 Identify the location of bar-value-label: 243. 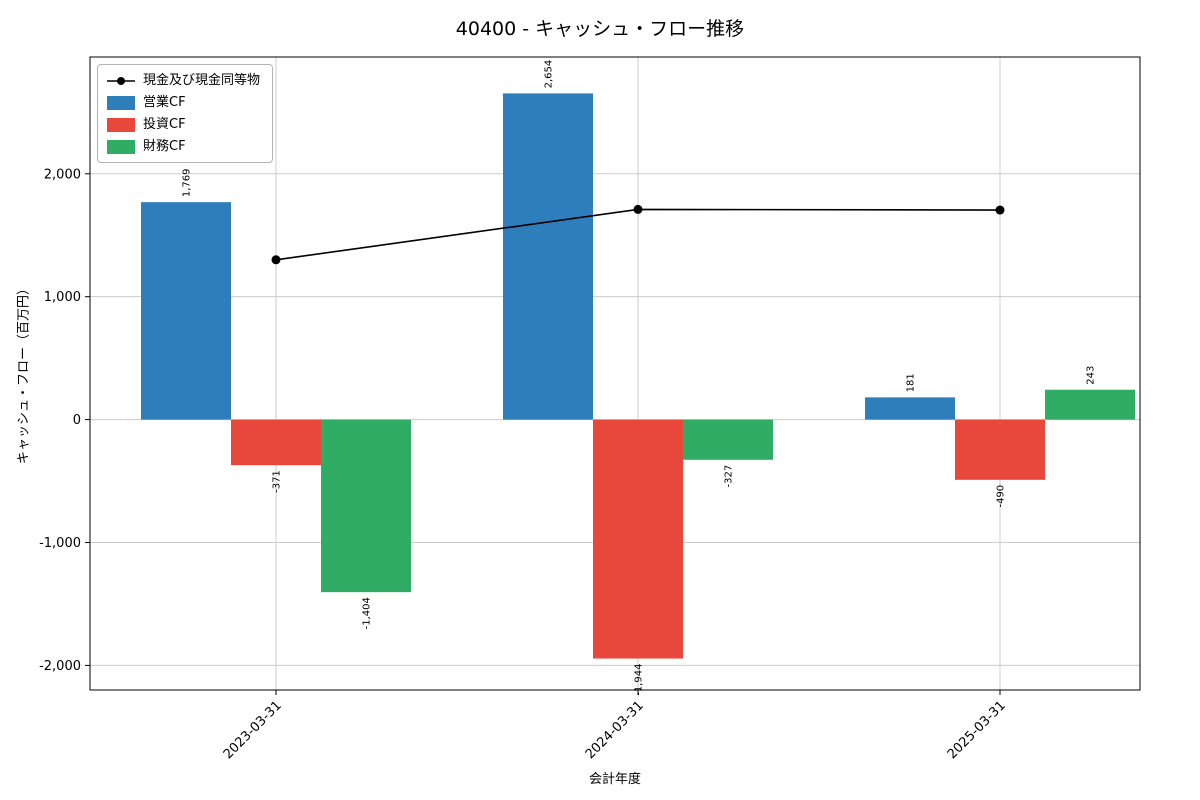
(1091, 375).